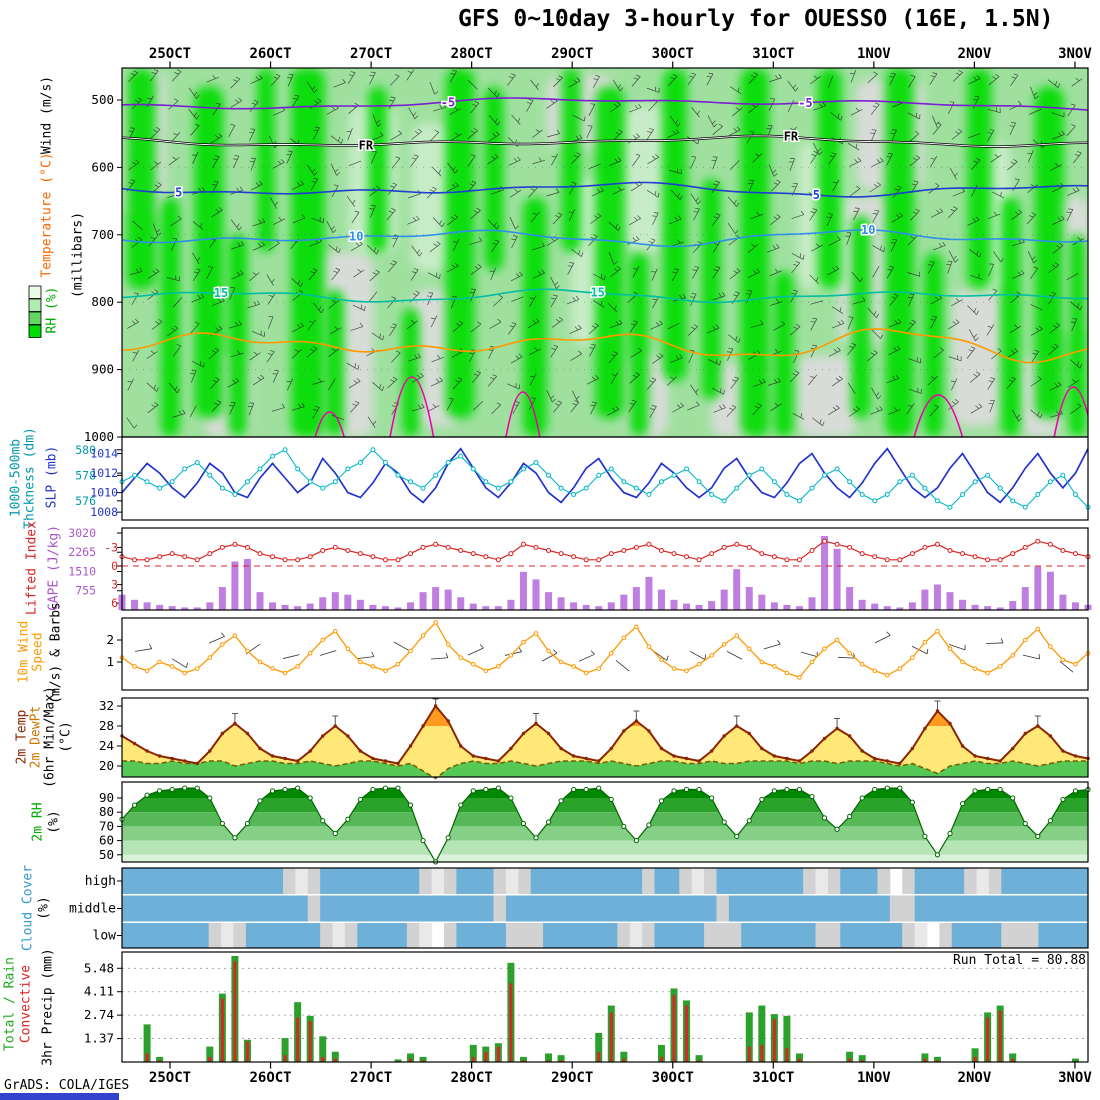 This screenshot has height=1100, width=1100. I want to click on axis-label-precip-total: Total / Rain, so click(10, 1004).